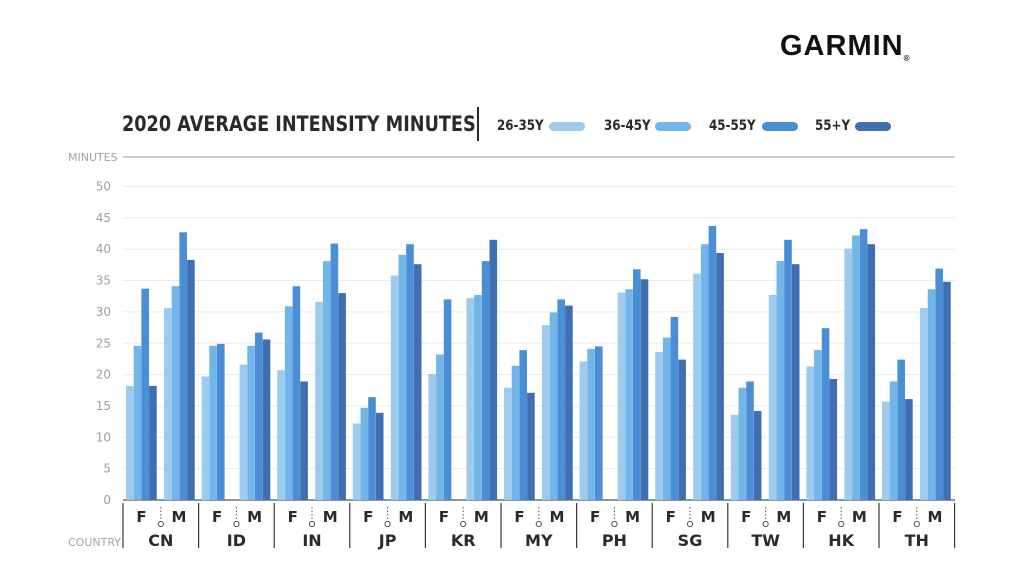  I want to click on chart-title: 2020 AVERAGE INTENSITY MINUTES, so click(299, 124).